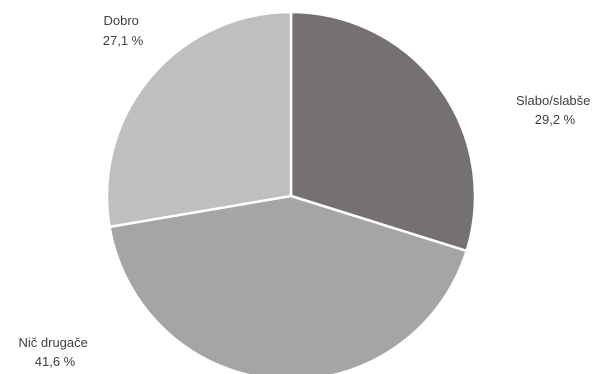 The height and width of the screenshot is (374, 615). I want to click on slice-label-nic-drugace: Nič drugače 41,6 %, so click(55, 352).